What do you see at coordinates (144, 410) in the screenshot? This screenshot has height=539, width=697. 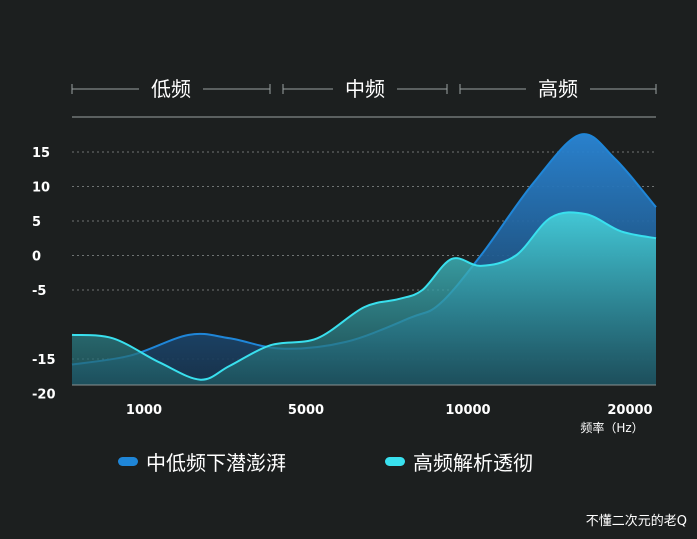 I see `x-tick-label: 1000` at bounding box center [144, 410].